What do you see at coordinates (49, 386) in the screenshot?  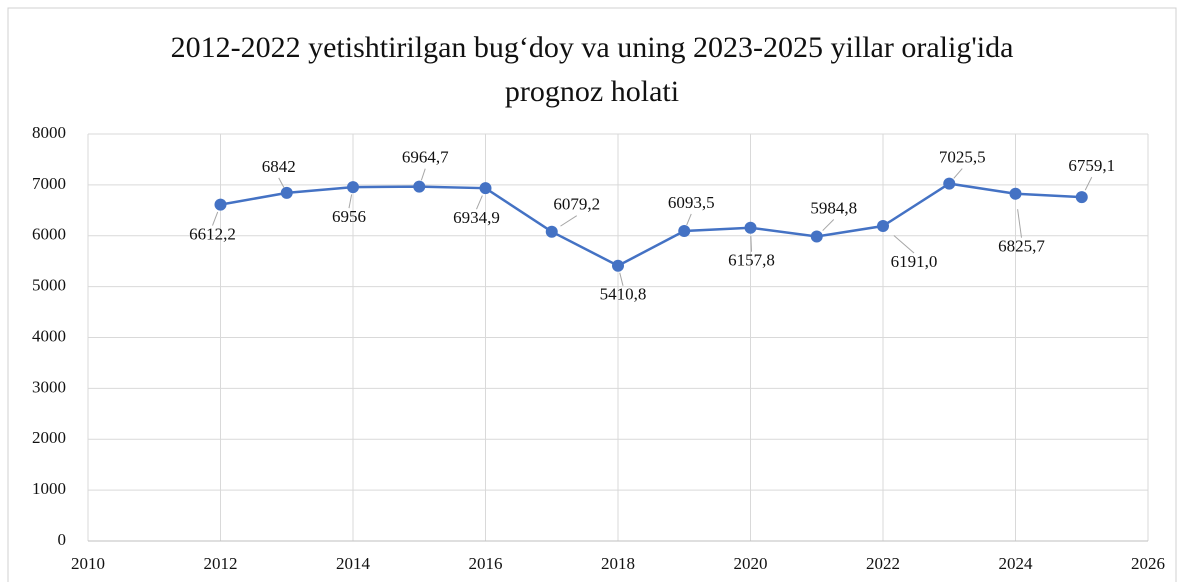 I see `y-tick-label: 3000` at bounding box center [49, 386].